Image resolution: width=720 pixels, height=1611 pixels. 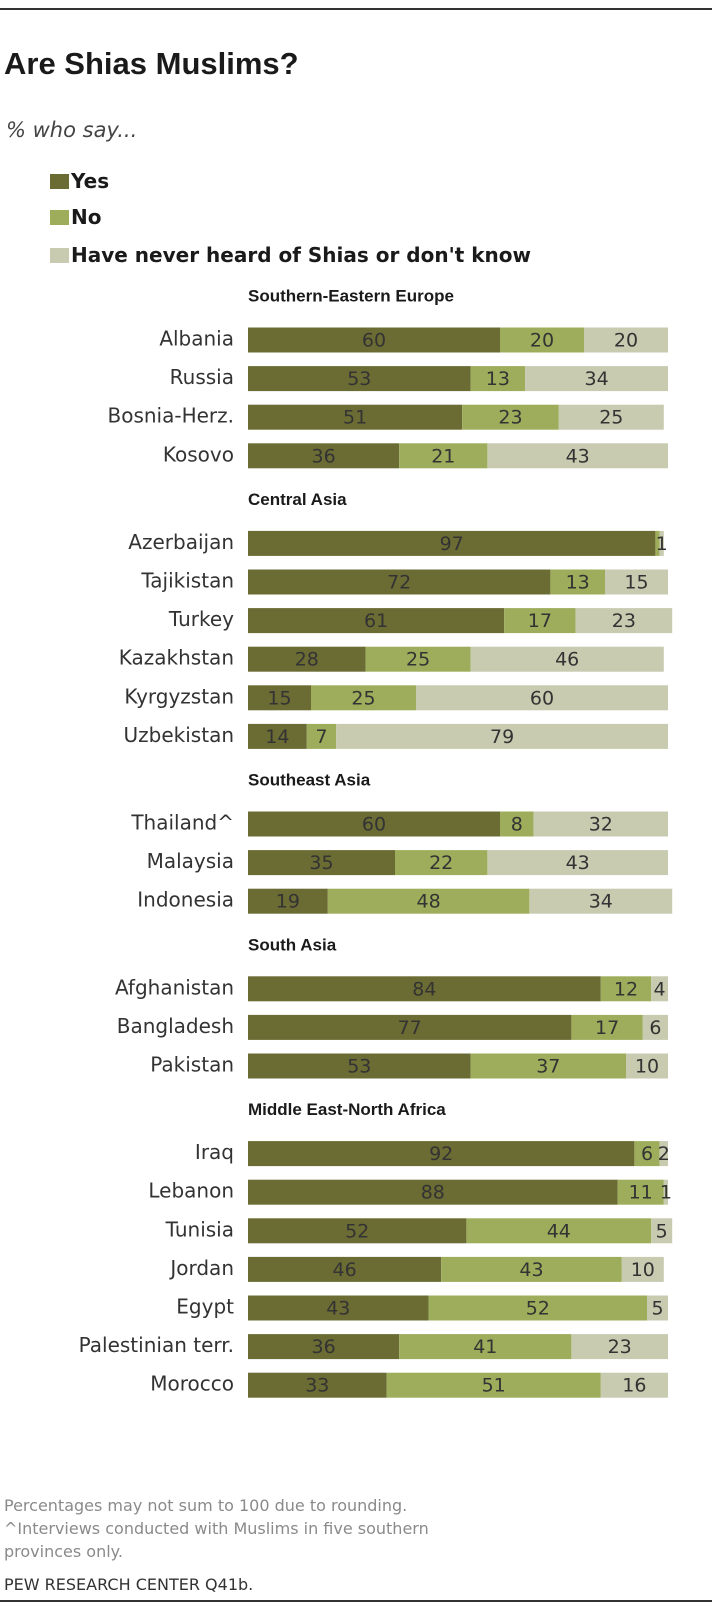 I want to click on bar-egypt-yes, so click(x=338, y=1308).